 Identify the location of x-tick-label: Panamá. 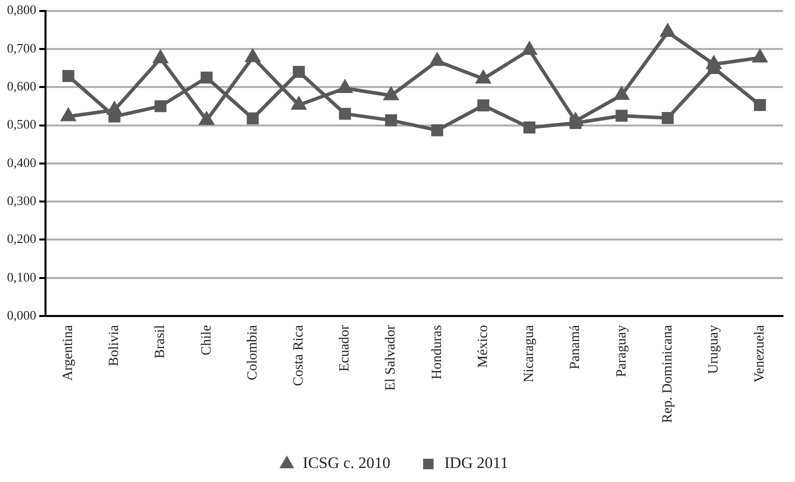
(576, 347).